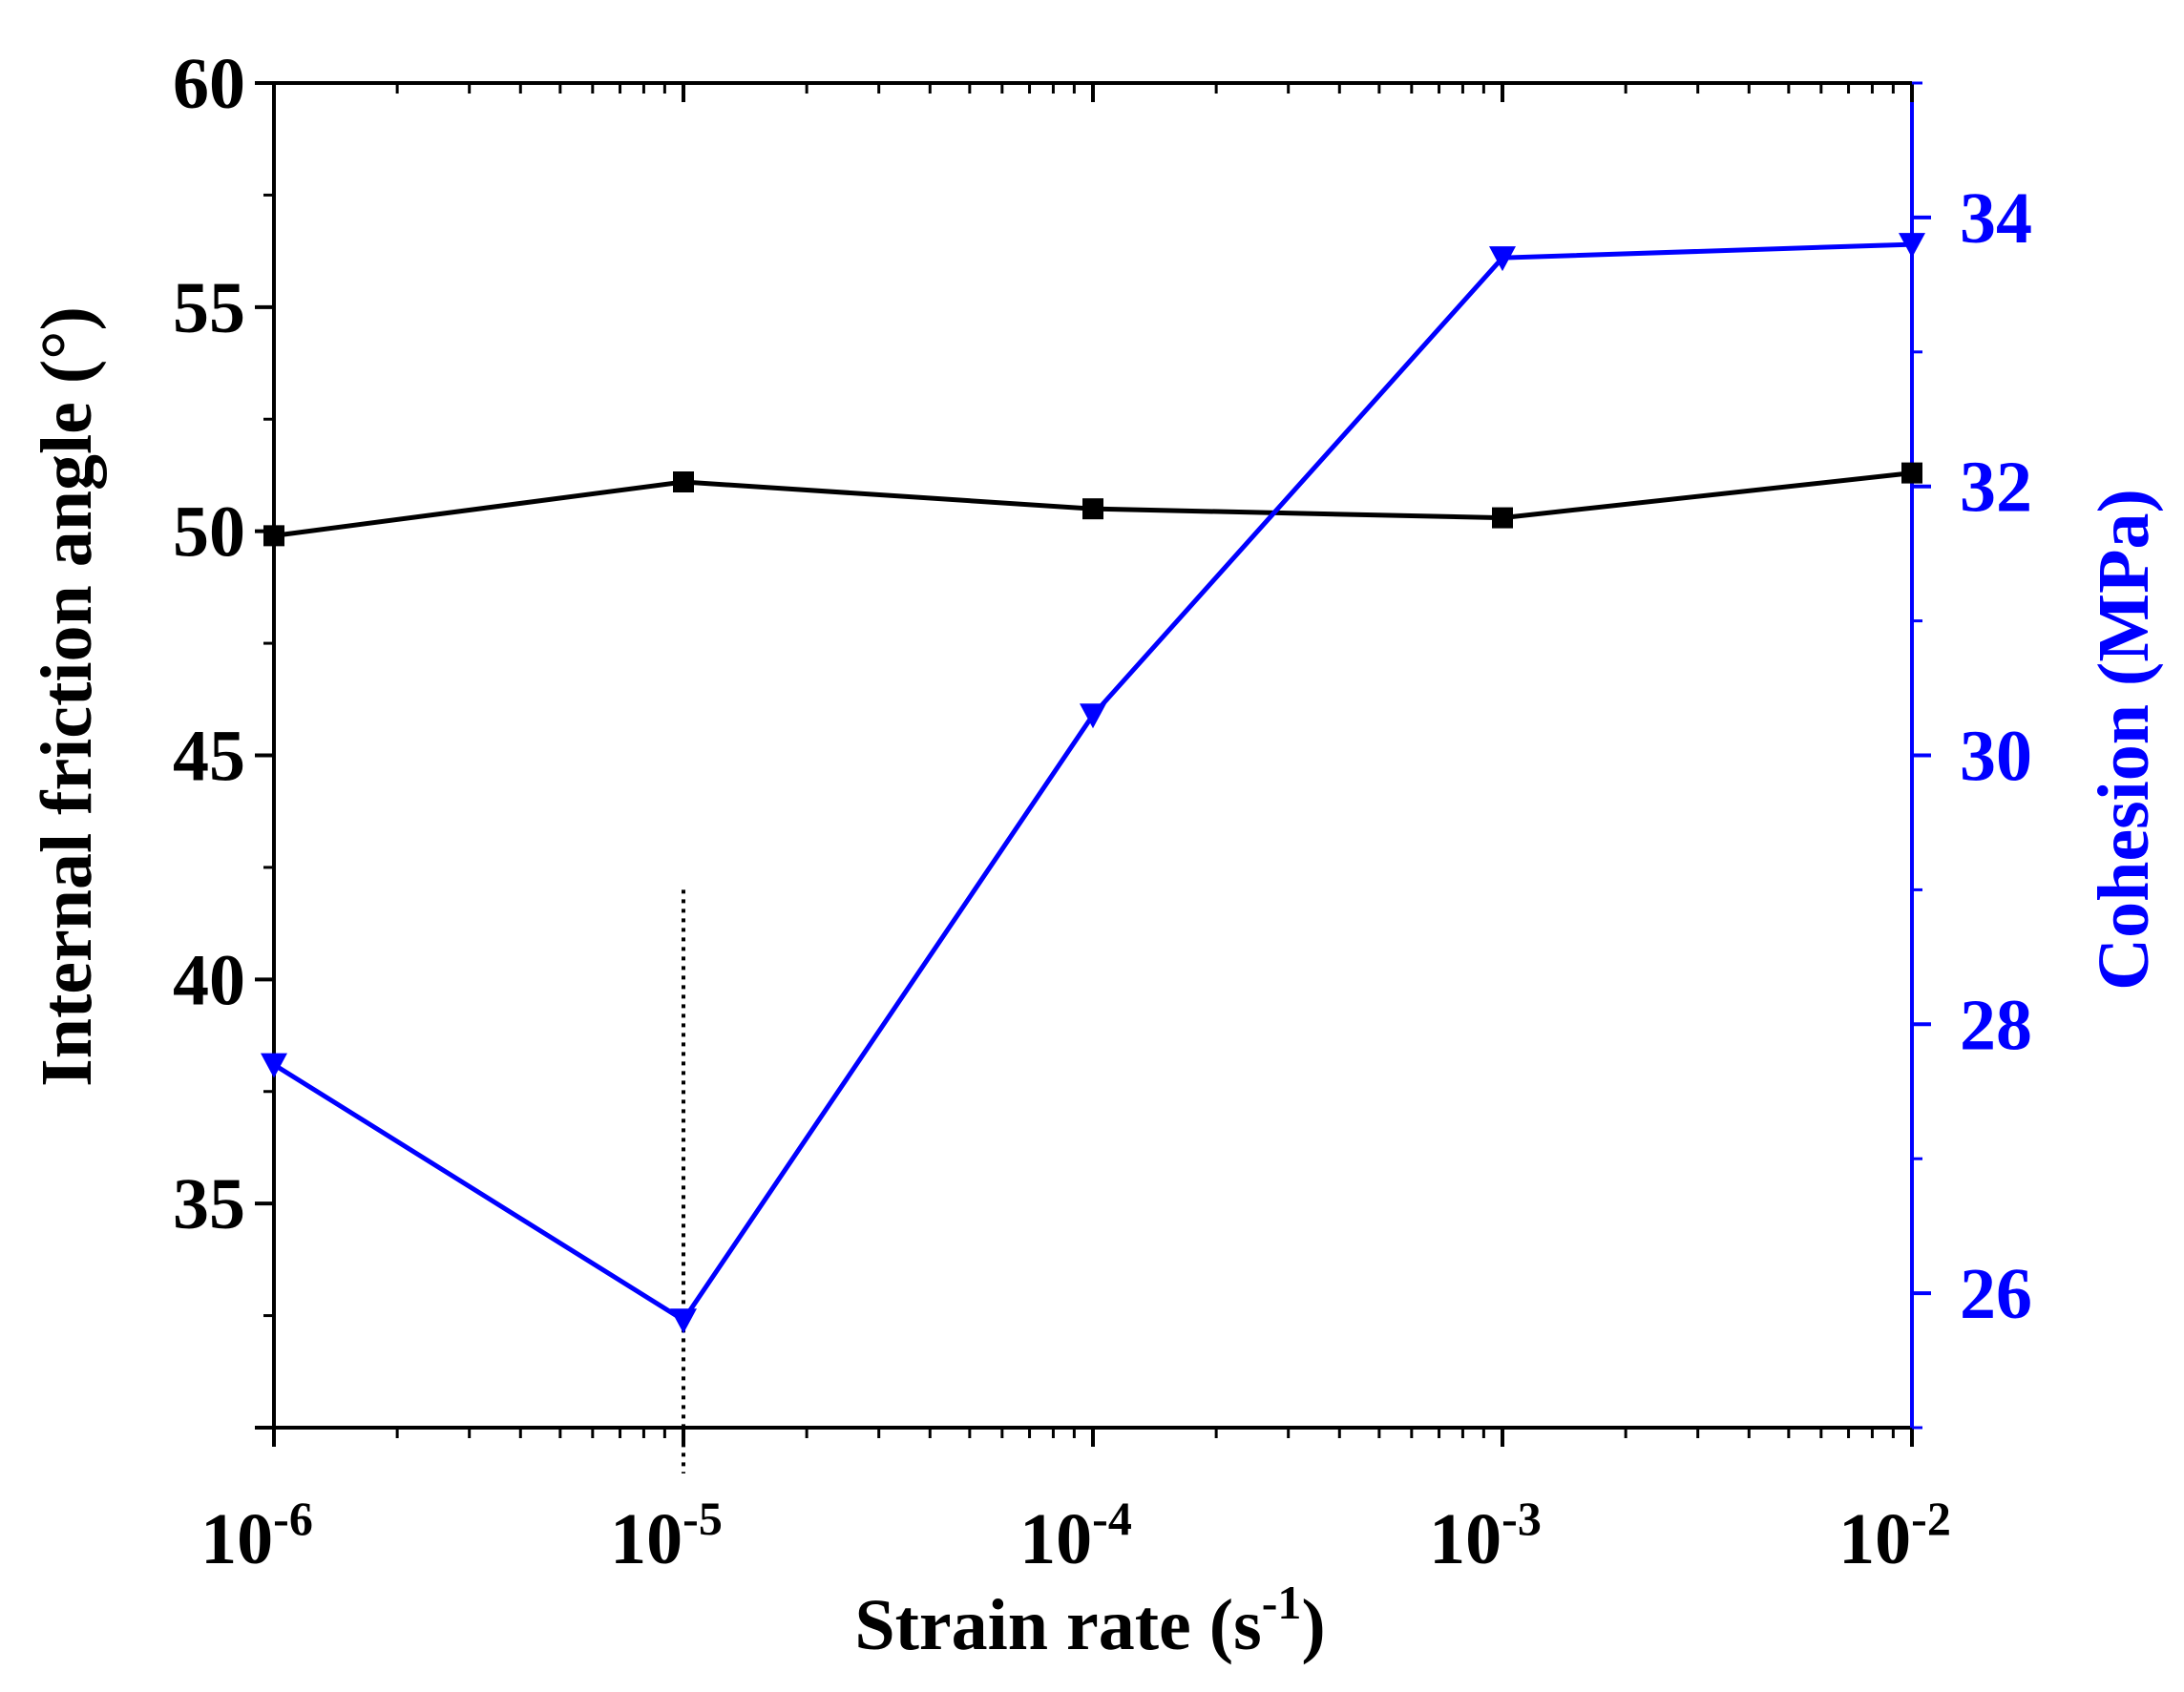 This screenshot has width=2184, height=1692. What do you see at coordinates (1282, 1602) in the screenshot?
I see `x-axis-title-sup: -1` at bounding box center [1282, 1602].